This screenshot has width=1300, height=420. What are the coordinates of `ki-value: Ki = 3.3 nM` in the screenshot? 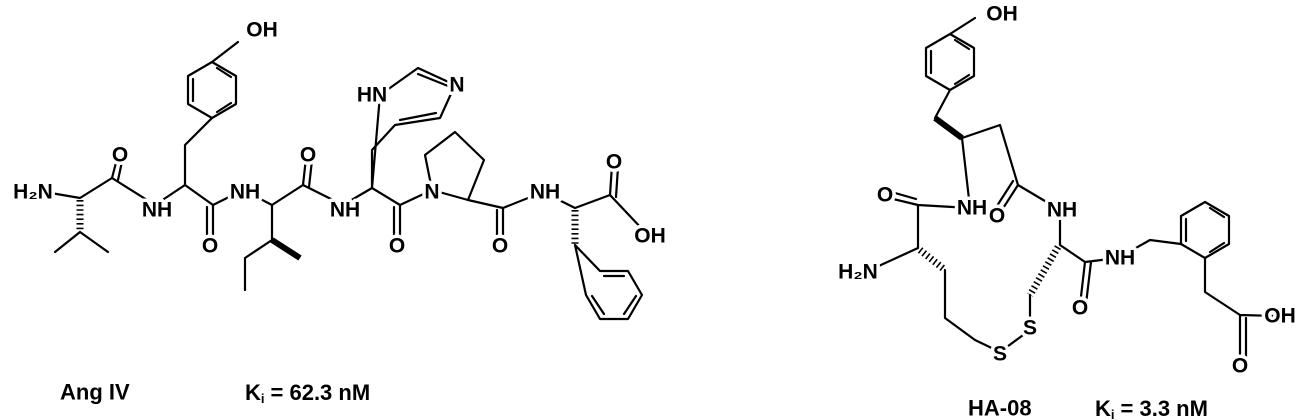 It's located at (1151, 408).